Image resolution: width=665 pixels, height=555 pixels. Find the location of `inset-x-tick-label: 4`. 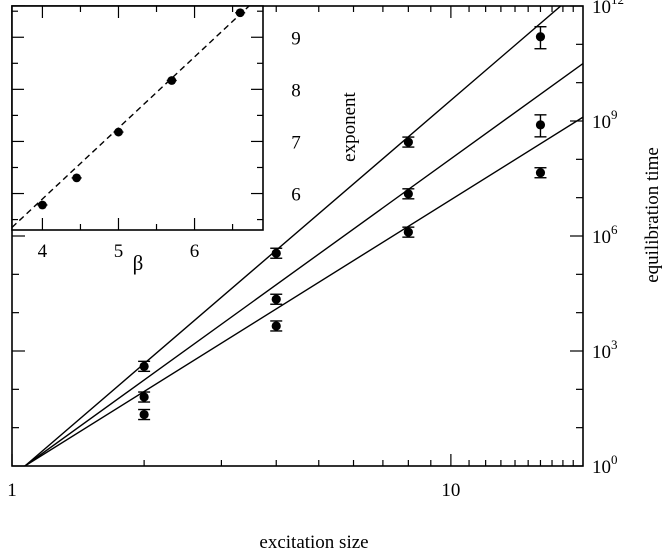

inset-x-tick-label: 4 is located at coordinates (43, 251).